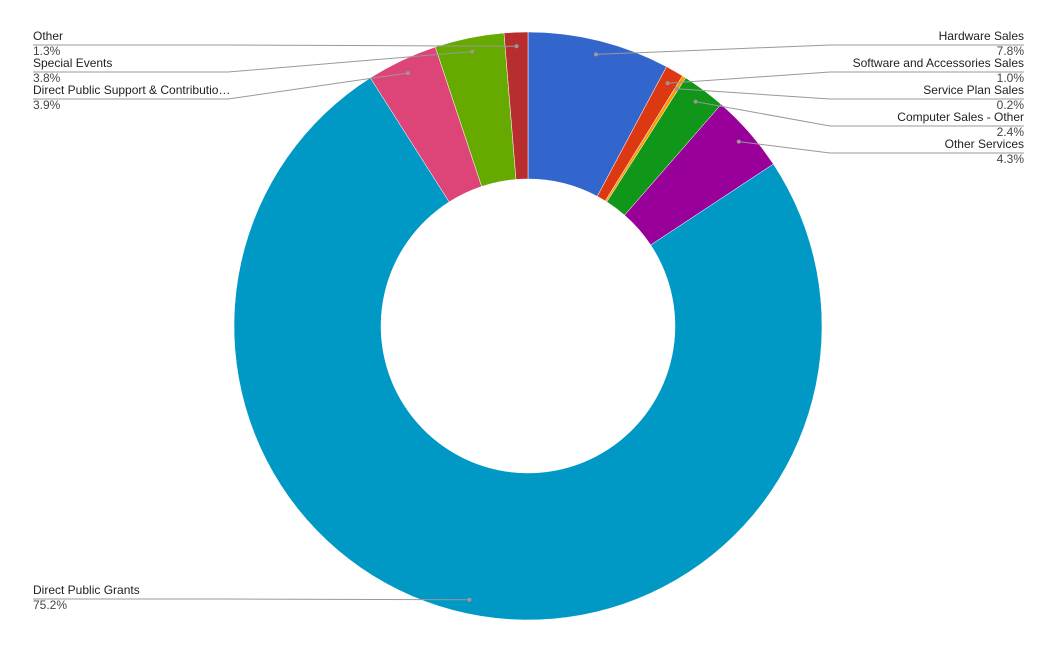  Describe the element at coordinates (938, 63) in the screenshot. I see `slice-label: Software and Accessories Sales` at that location.